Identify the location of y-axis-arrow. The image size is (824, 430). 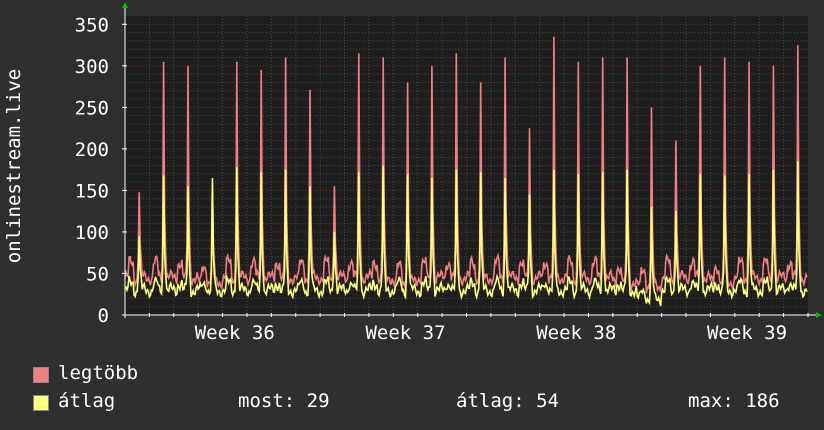
(125, 5).